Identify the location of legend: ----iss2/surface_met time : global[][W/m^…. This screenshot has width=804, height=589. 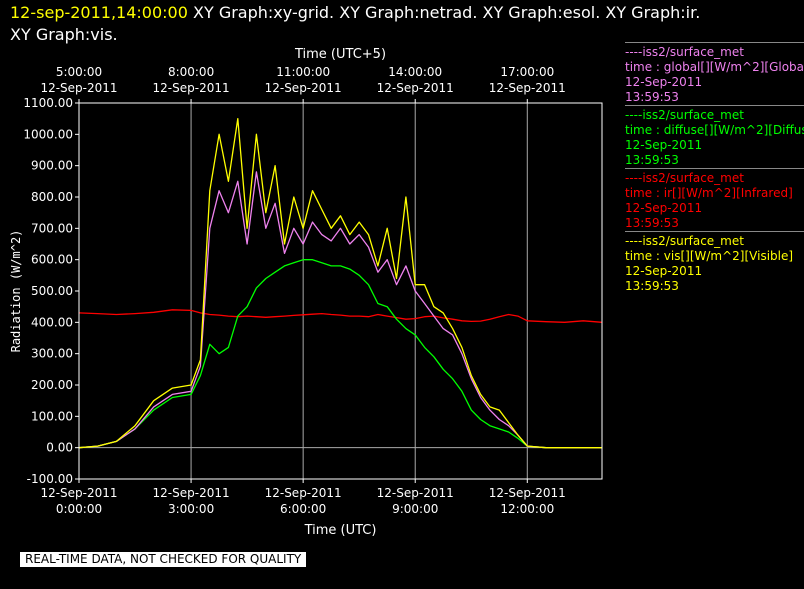
(714, 168).